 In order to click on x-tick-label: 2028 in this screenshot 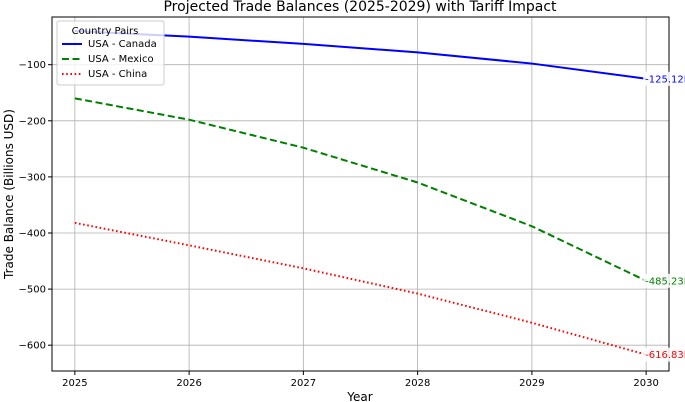, I will do `click(417, 383)`.